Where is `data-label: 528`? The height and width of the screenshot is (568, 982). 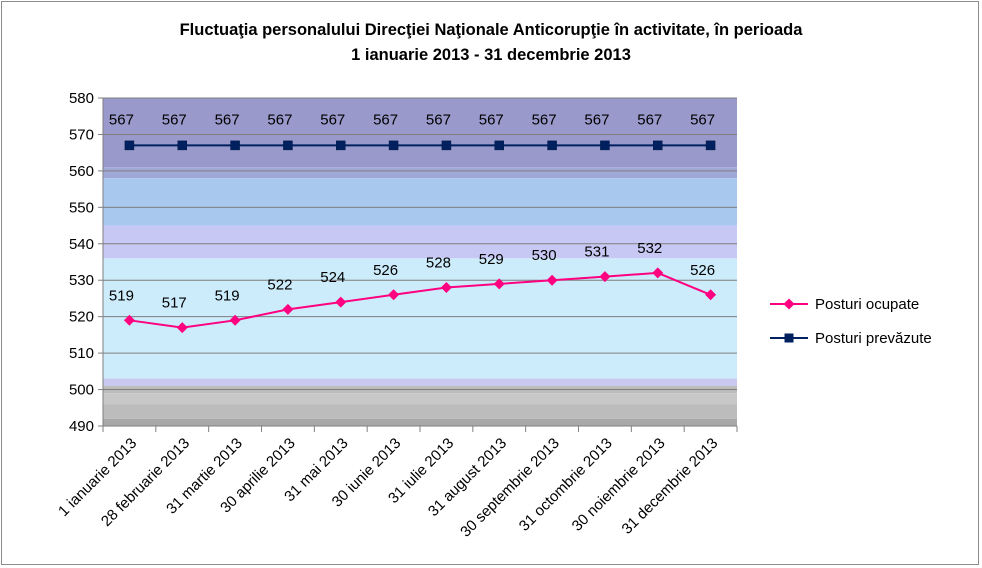
data-label: 528 is located at coordinates (438, 263).